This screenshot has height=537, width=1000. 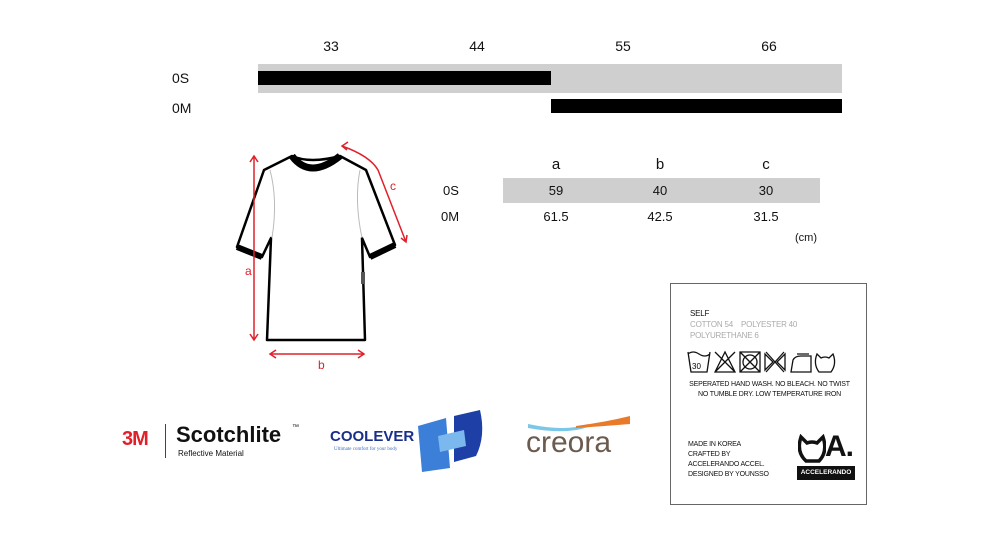 I want to click on brand-mark: A., so click(x=839, y=446).